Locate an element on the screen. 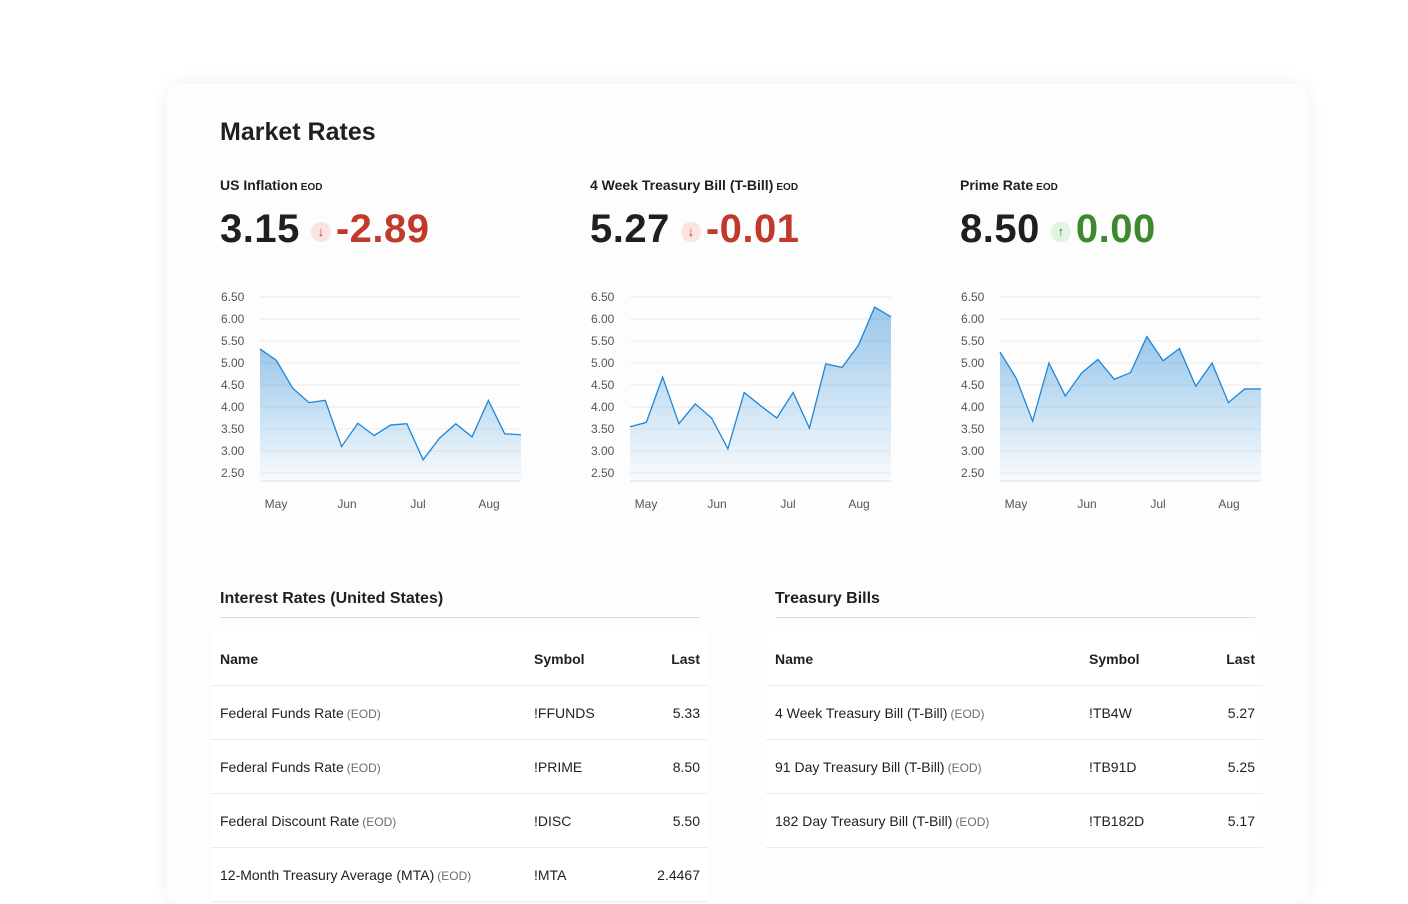 The image size is (1408, 904). cell-name: Federal Discount Rate (EOD) is located at coordinates (303, 821).